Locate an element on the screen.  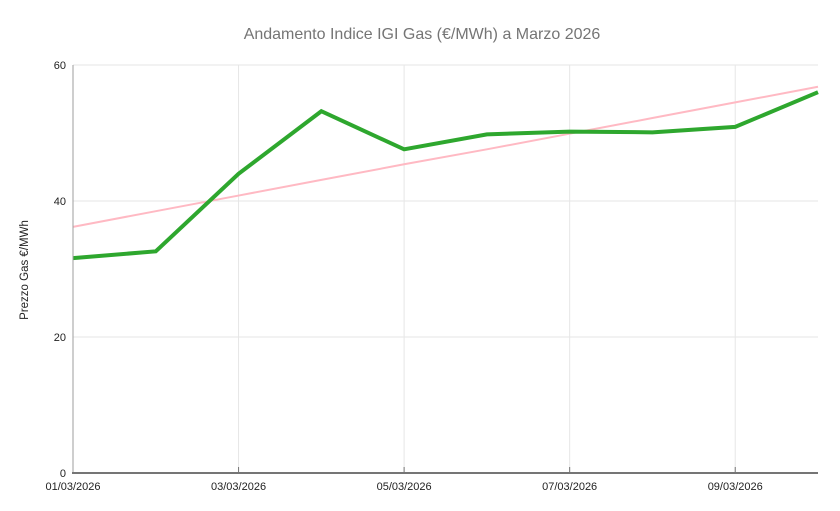
y-axis-title: Prezzo Gas €/MWh is located at coordinates (25, 270).